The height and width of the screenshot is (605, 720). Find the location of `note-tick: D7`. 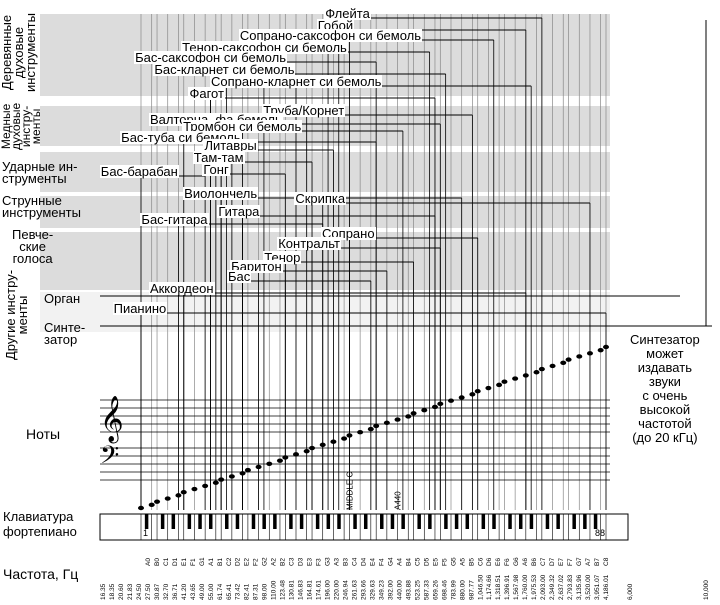

note-tick: D7 is located at coordinates (552, 561).